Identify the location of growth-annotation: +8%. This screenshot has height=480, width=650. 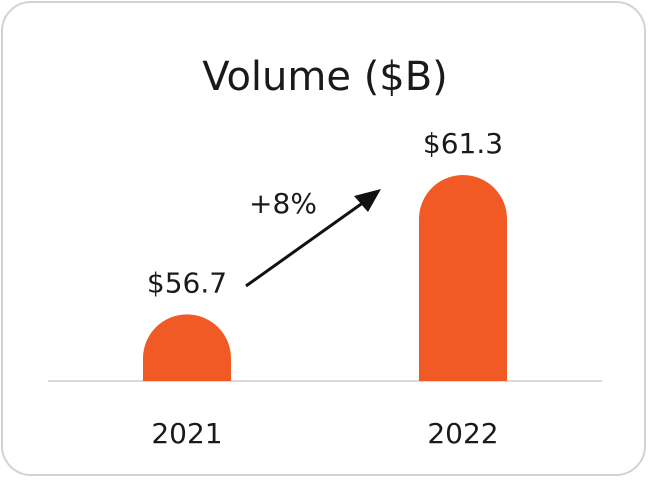
(313, 237).